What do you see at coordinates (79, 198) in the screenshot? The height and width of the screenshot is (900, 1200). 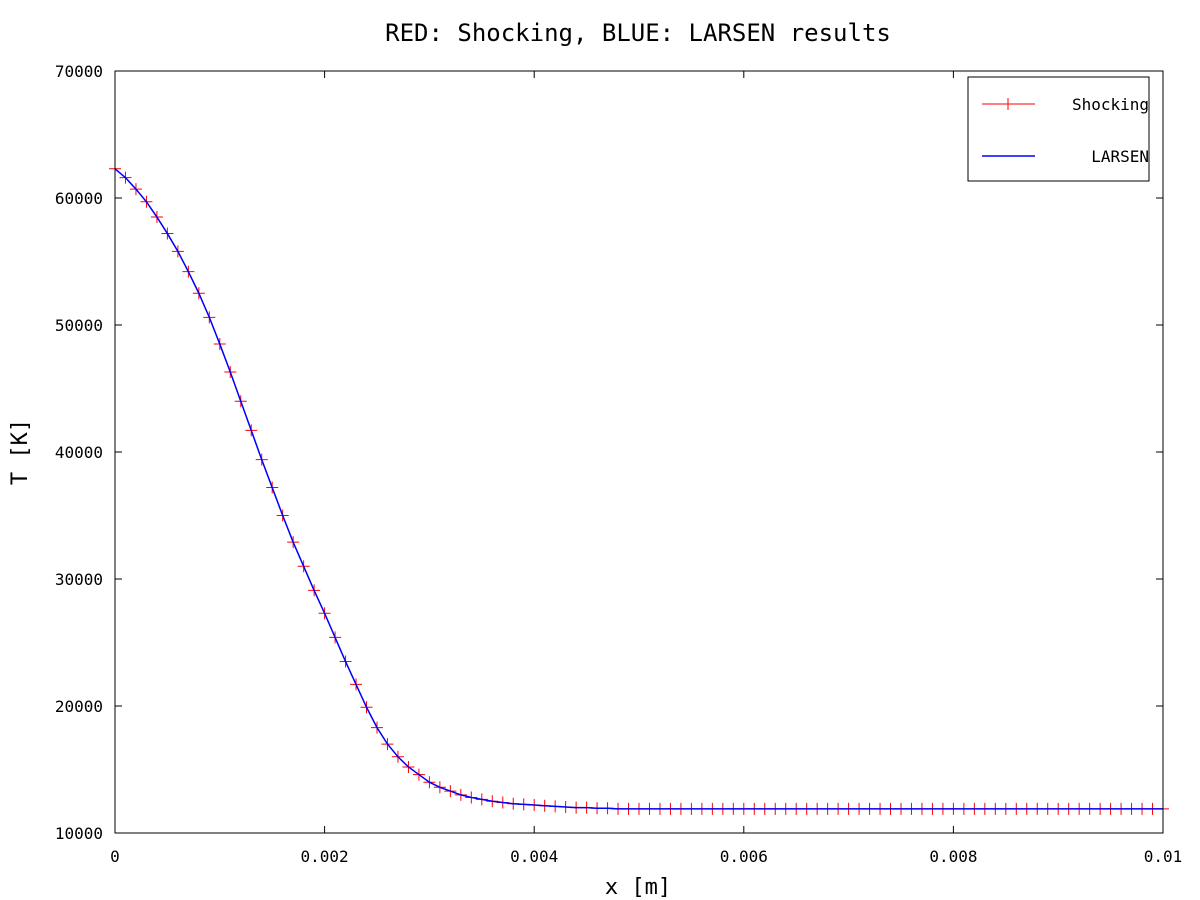 I see `y-tick-label: 60000` at bounding box center [79, 198].